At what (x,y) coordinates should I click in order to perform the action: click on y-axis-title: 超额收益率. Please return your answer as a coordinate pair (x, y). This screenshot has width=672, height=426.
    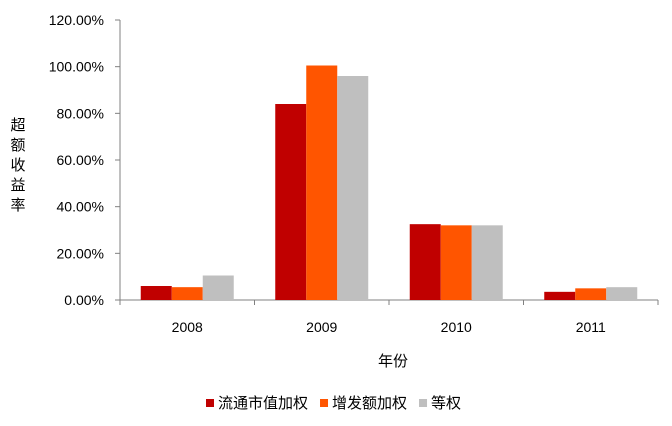
    Looking at the image, I should click on (17, 165).